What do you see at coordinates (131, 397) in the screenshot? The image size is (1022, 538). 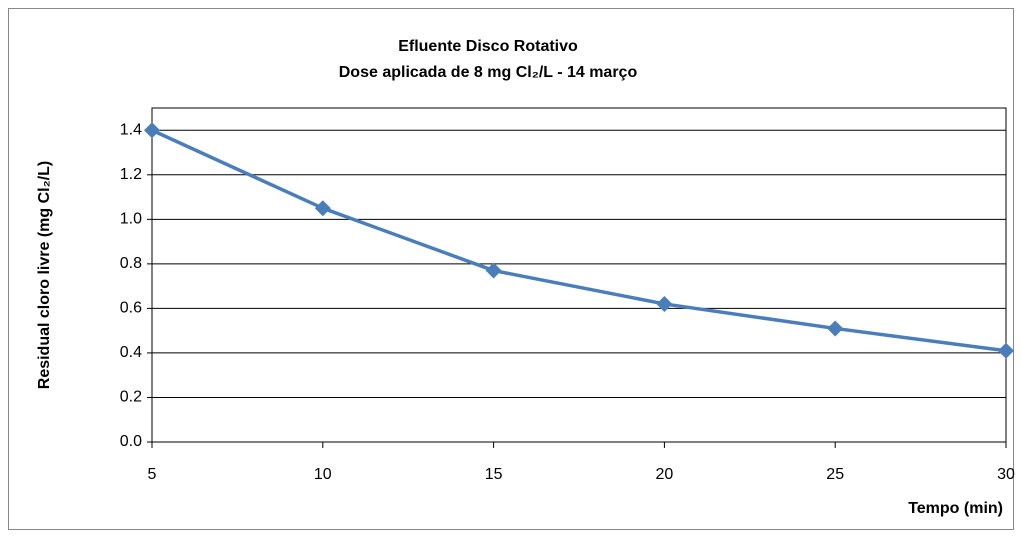 I see `y-tick-label: 0.2` at bounding box center [131, 397].